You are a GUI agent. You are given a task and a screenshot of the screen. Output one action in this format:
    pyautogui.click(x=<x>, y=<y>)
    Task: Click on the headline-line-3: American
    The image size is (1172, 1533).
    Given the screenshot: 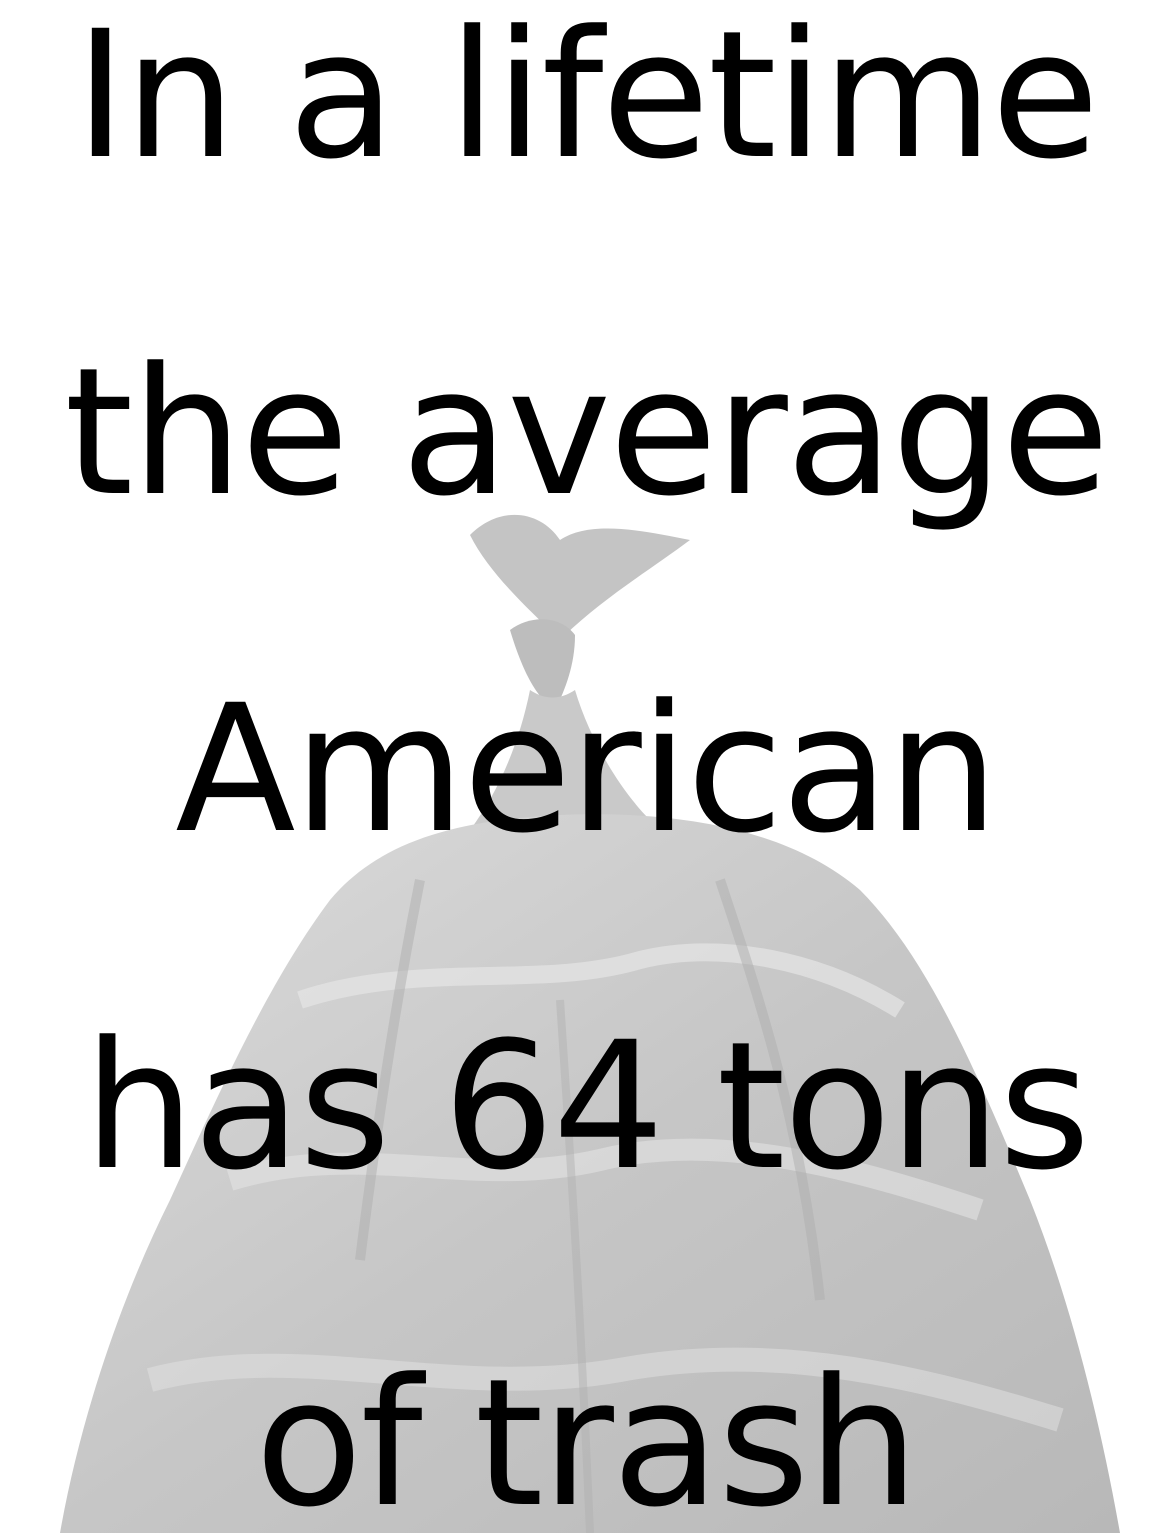 What is the action you would take?
    pyautogui.click(x=587, y=769)
    